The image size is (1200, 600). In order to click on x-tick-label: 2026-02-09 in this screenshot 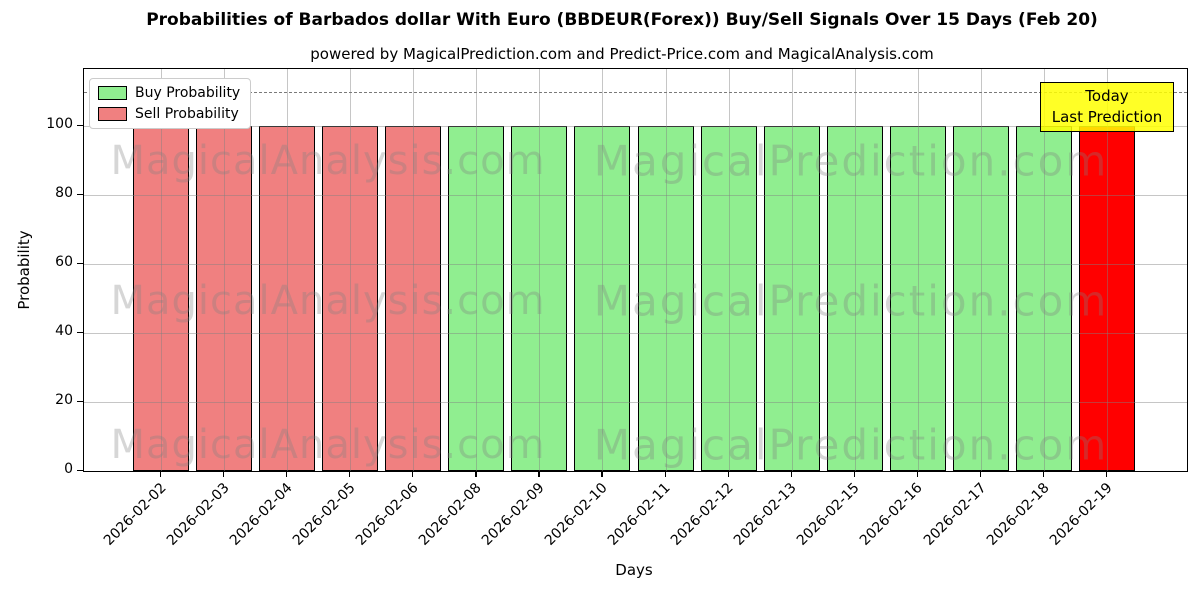, I will do `click(513, 514)`.